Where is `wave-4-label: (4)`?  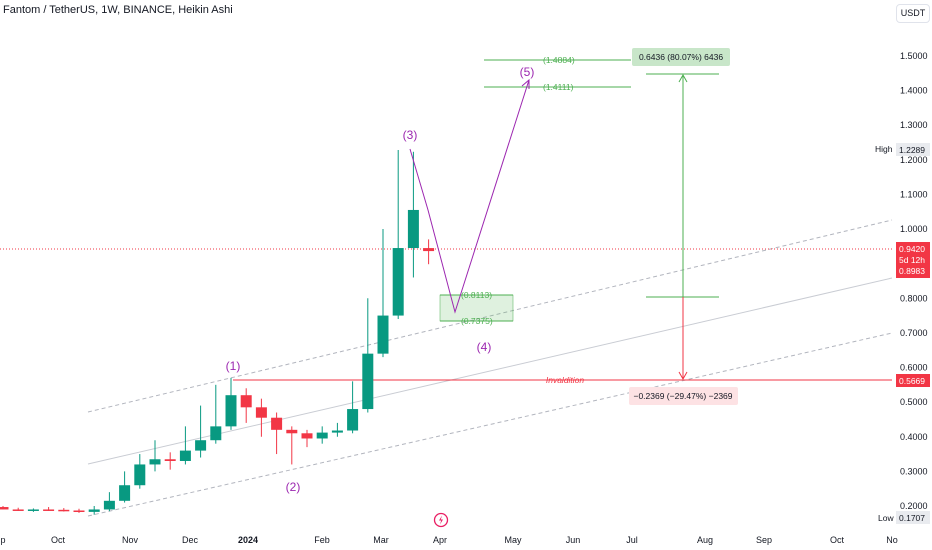
wave-4-label: (4) is located at coordinates (484, 347).